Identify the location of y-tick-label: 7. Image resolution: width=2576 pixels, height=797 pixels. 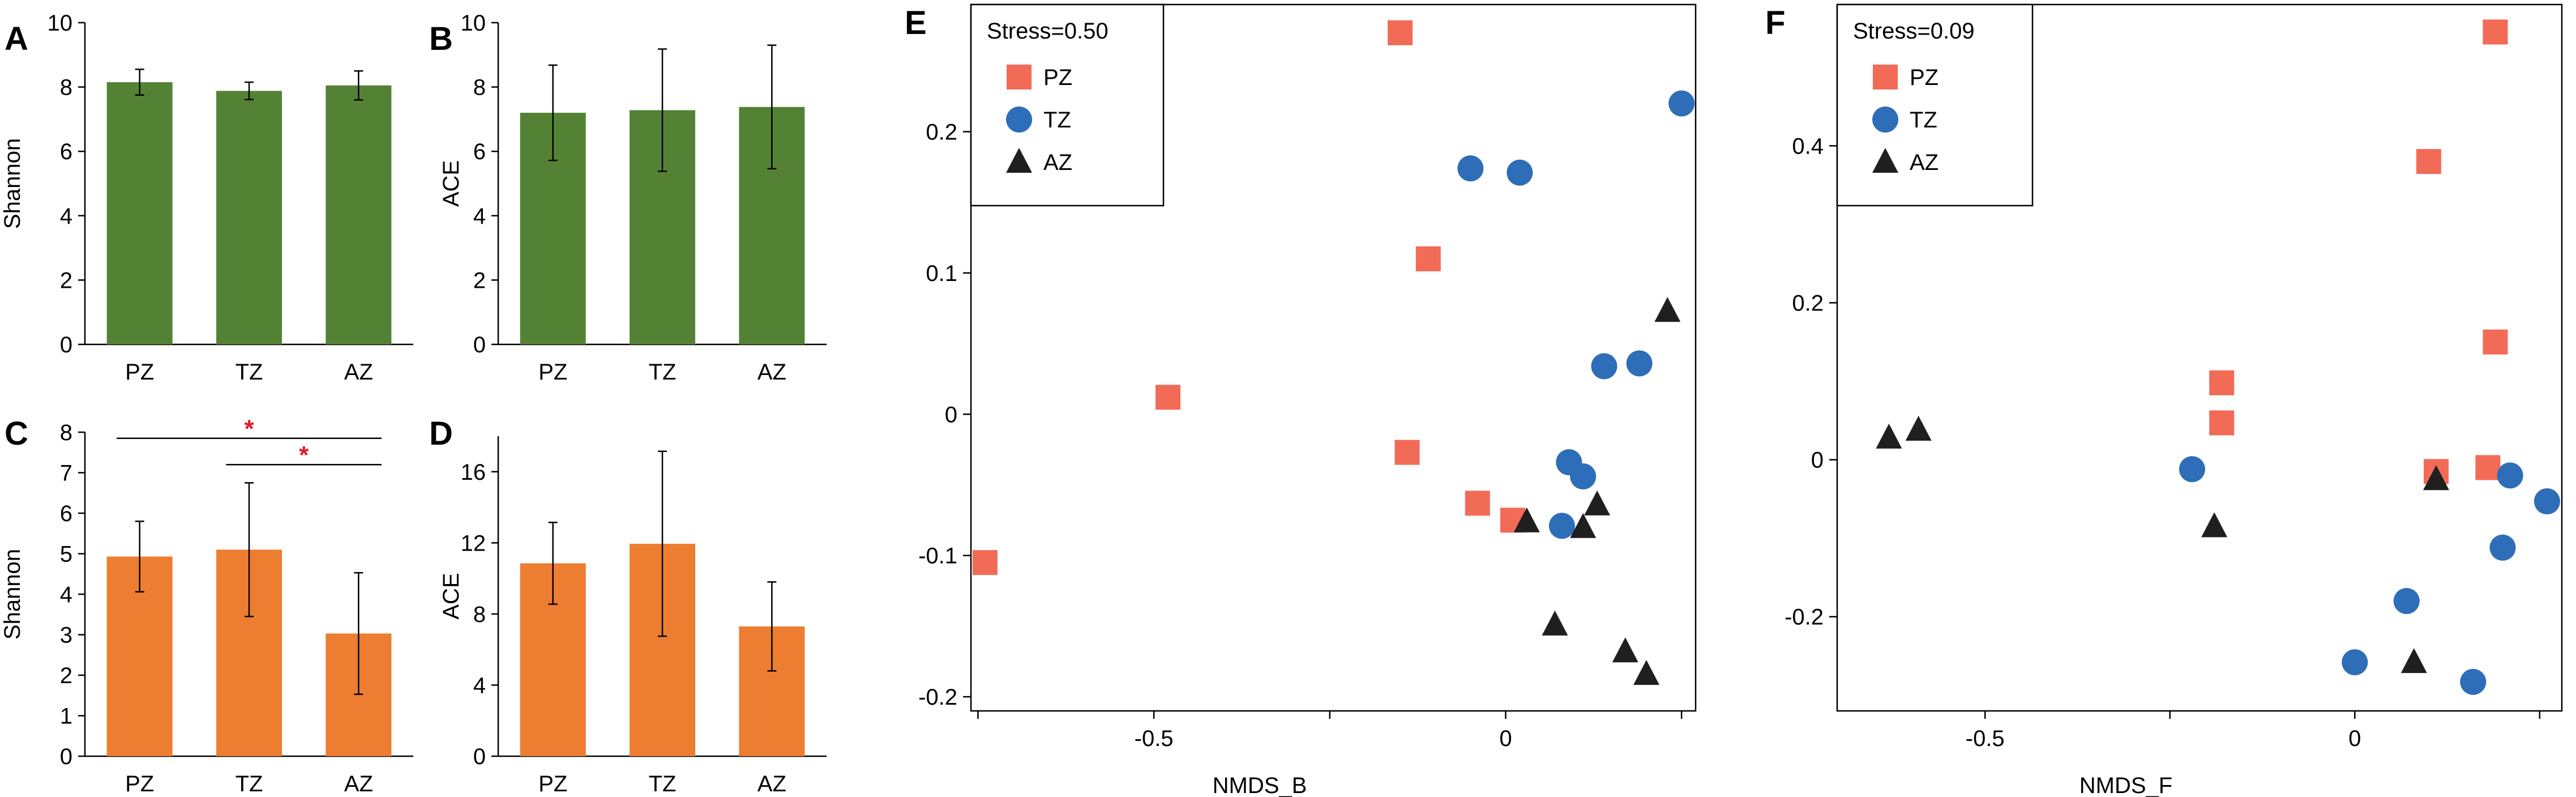
(66, 474).